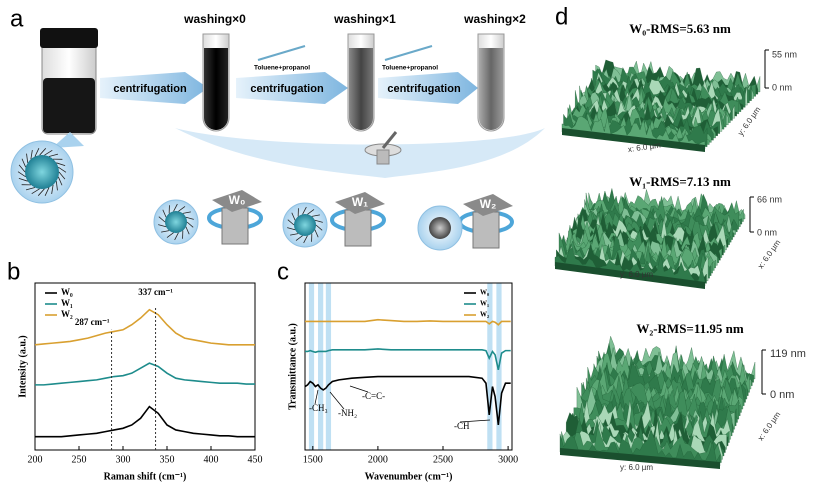 The image size is (817, 485). What do you see at coordinates (650, 238) in the screenshot?
I see `afm-image` at bounding box center [650, 238].